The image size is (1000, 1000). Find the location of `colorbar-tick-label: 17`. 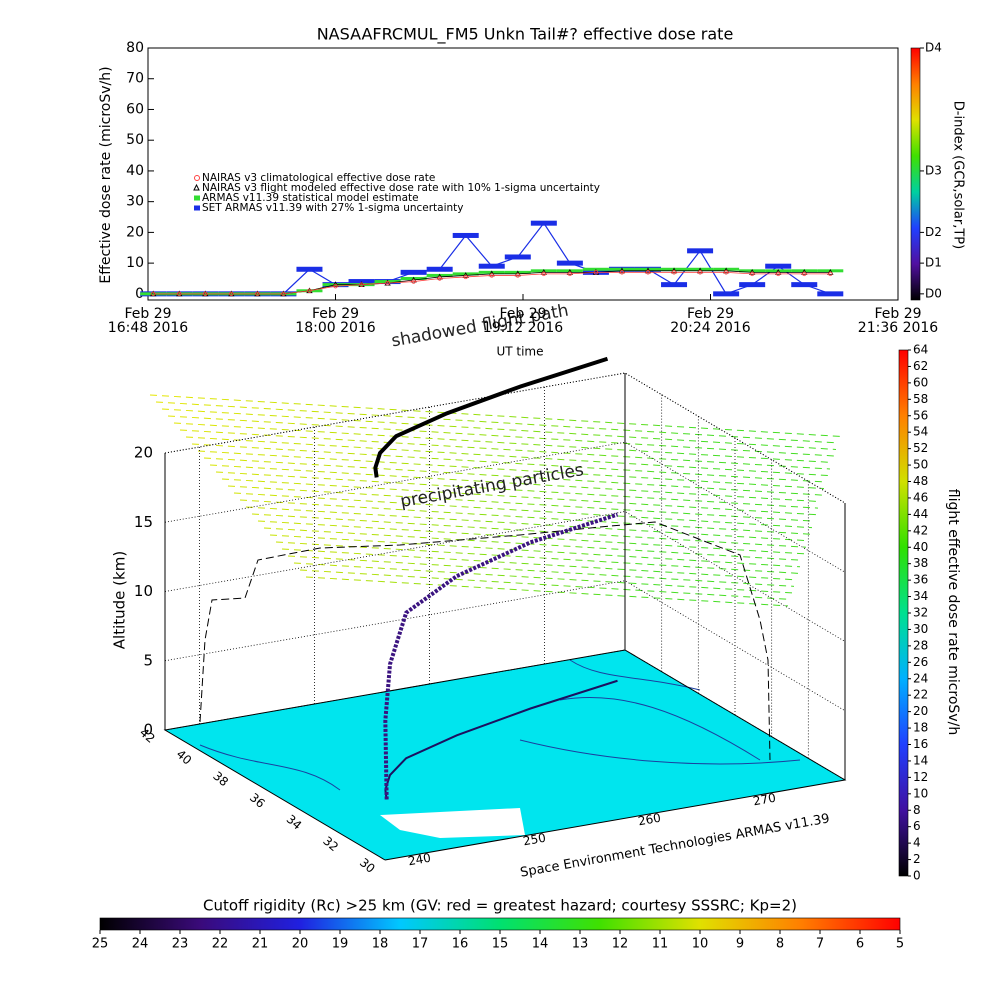

colorbar-tick-label: 17 is located at coordinates (420, 944).